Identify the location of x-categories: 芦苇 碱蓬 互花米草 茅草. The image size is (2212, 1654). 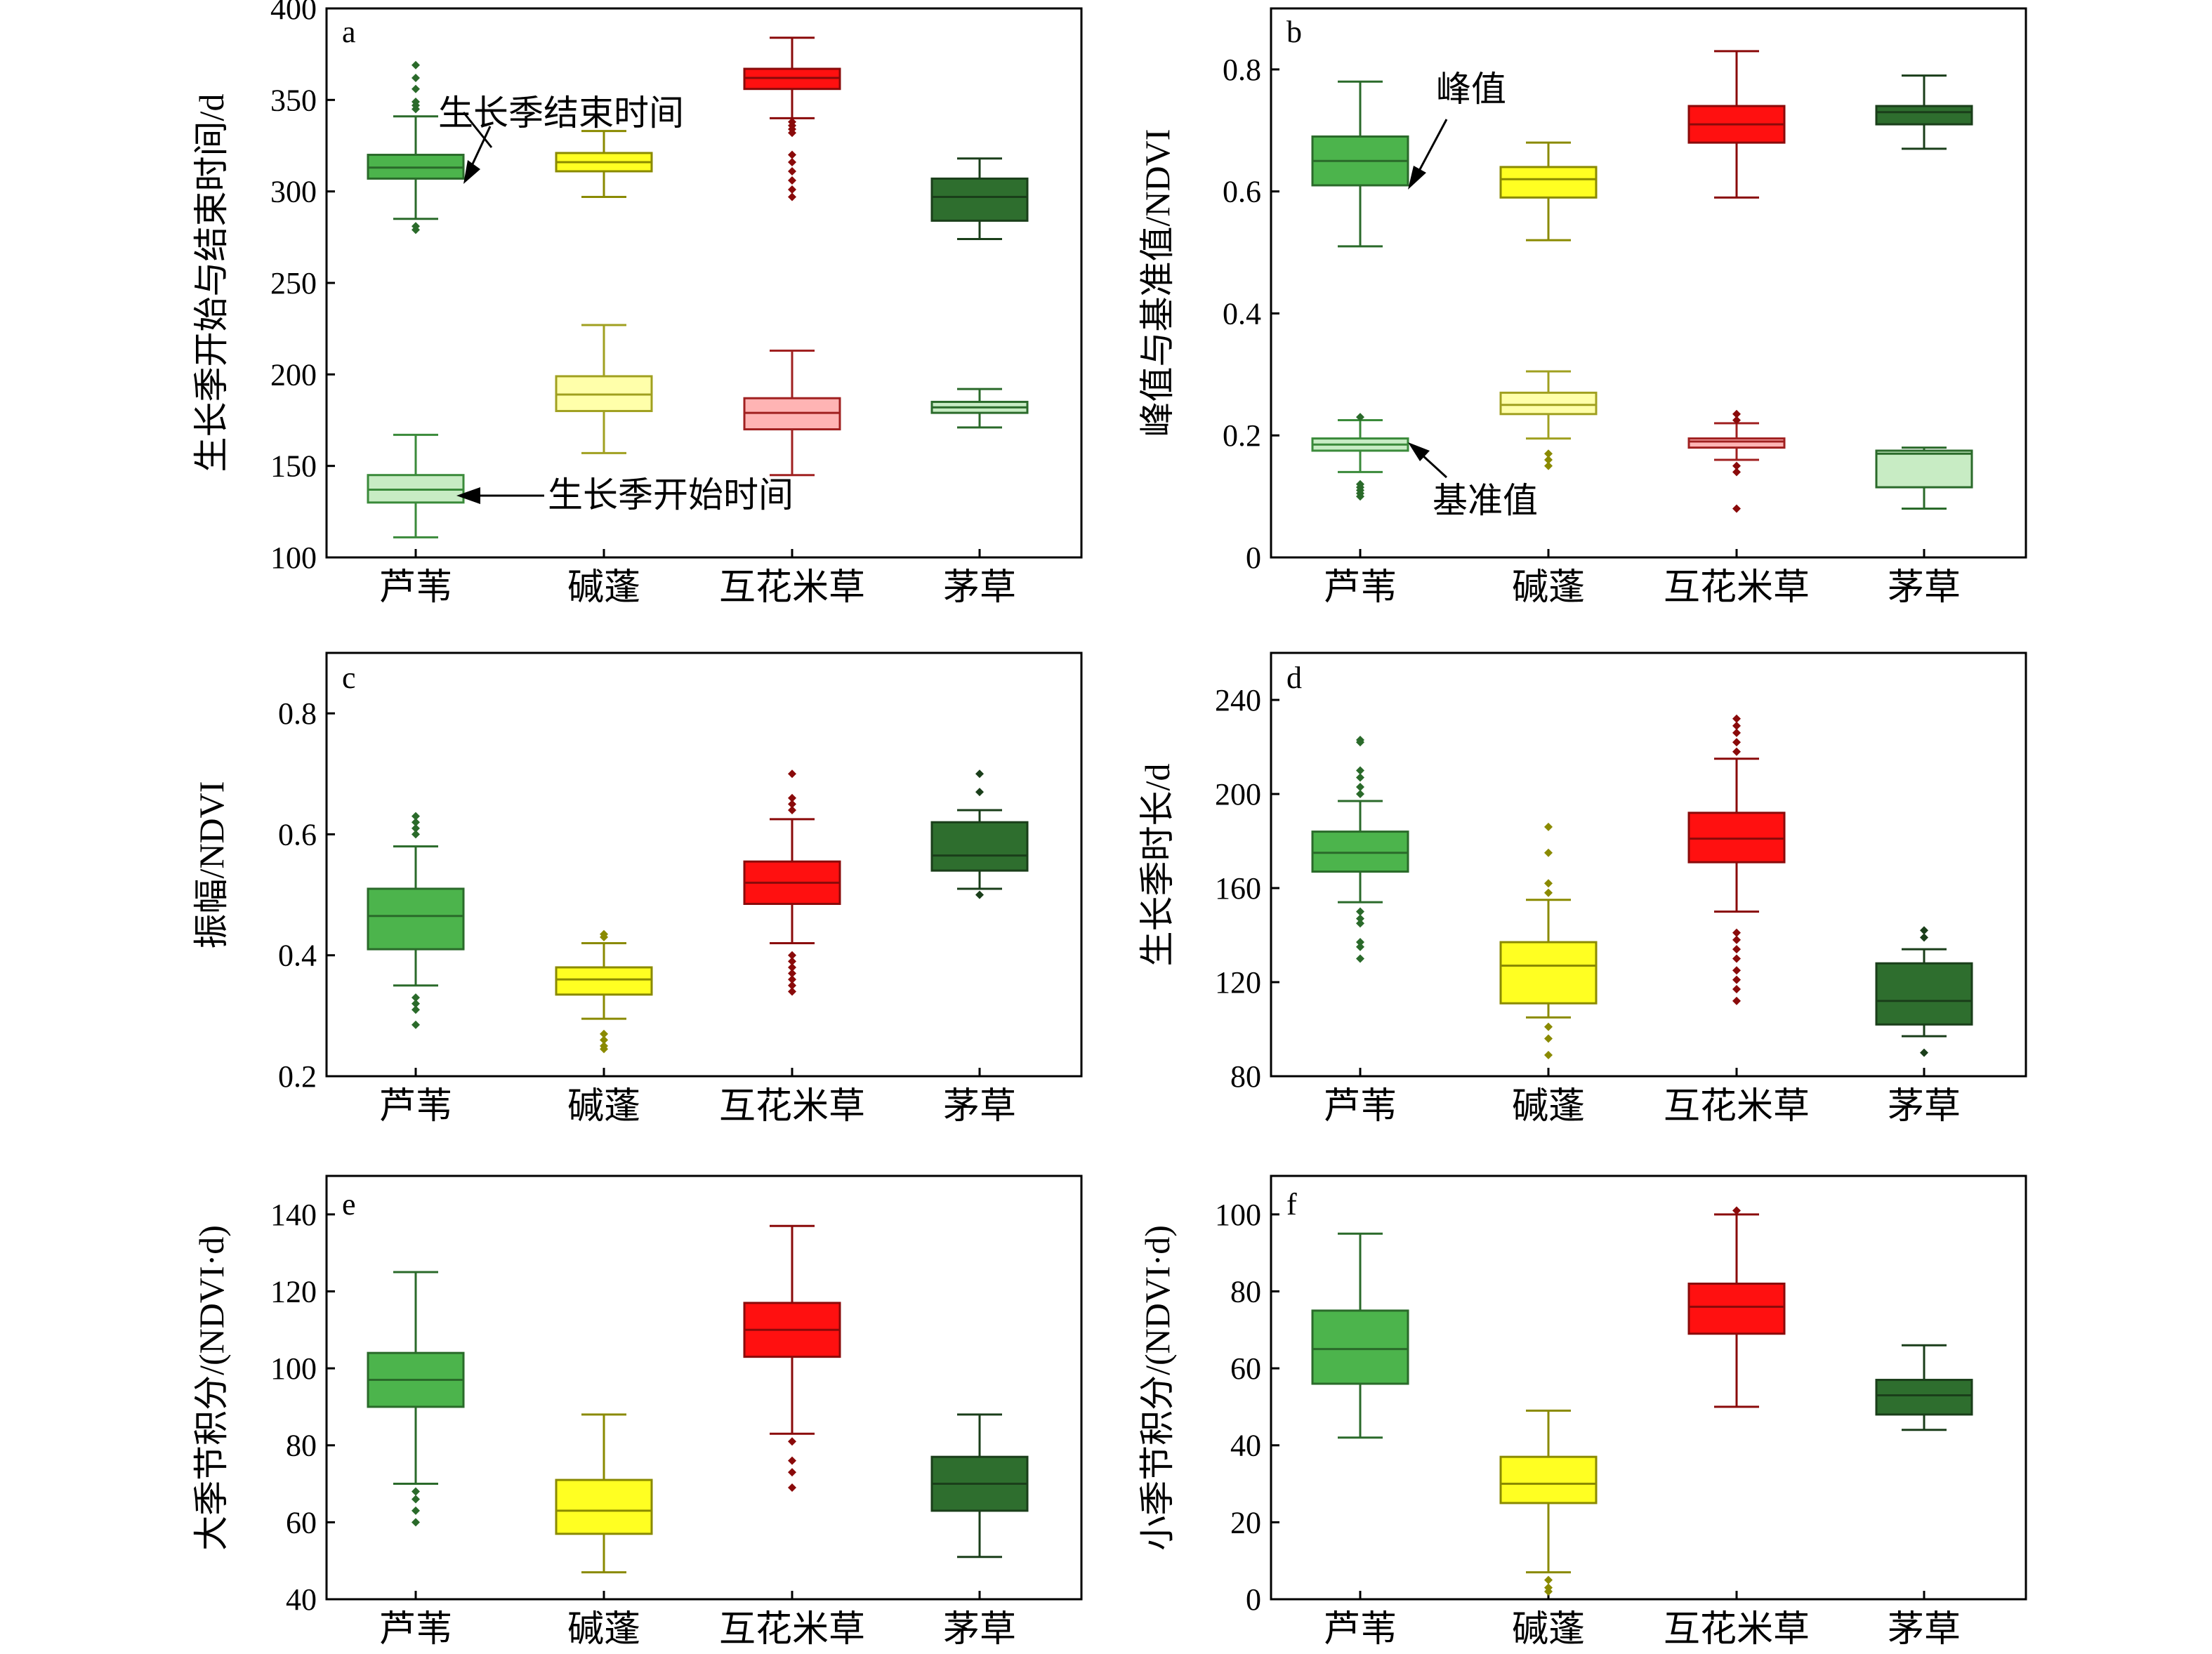
(1642, 1097).